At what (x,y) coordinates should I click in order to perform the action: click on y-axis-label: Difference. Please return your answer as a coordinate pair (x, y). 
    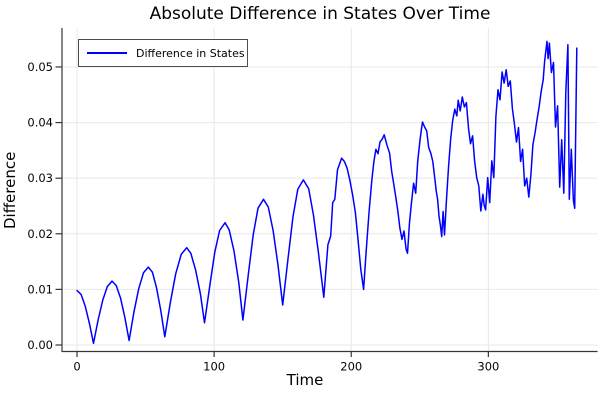
    Looking at the image, I should click on (10, 190).